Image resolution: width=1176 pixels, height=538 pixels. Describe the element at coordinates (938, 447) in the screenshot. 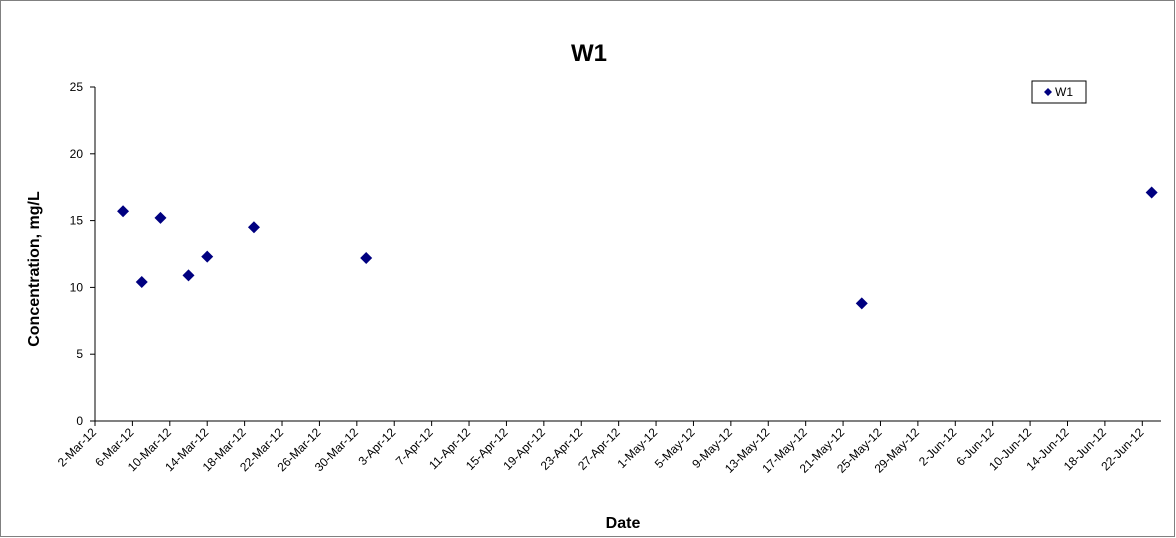

I see `x-tick-label: 2-Jun-12` at that location.